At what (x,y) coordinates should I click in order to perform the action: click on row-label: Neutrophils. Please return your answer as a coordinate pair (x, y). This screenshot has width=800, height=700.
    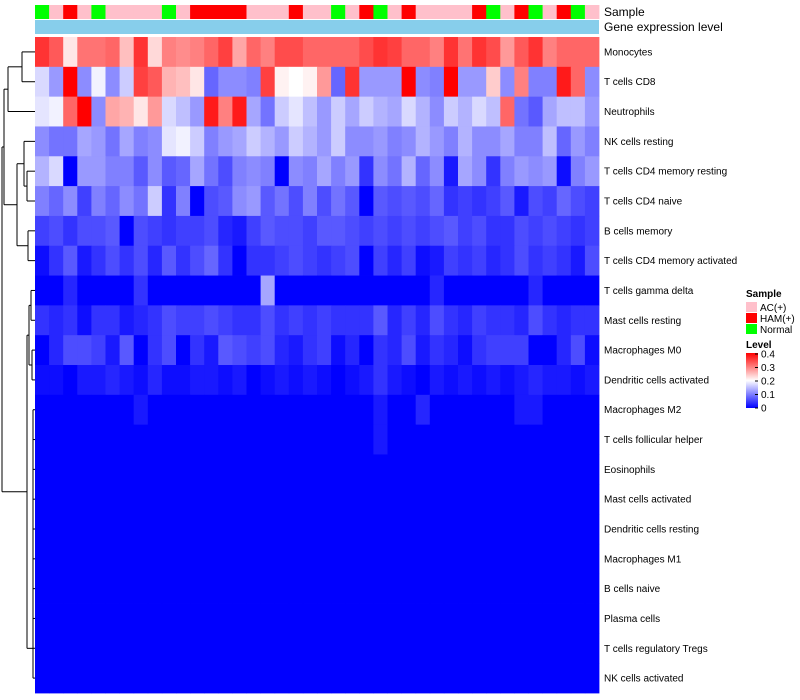
    Looking at the image, I should click on (629, 112).